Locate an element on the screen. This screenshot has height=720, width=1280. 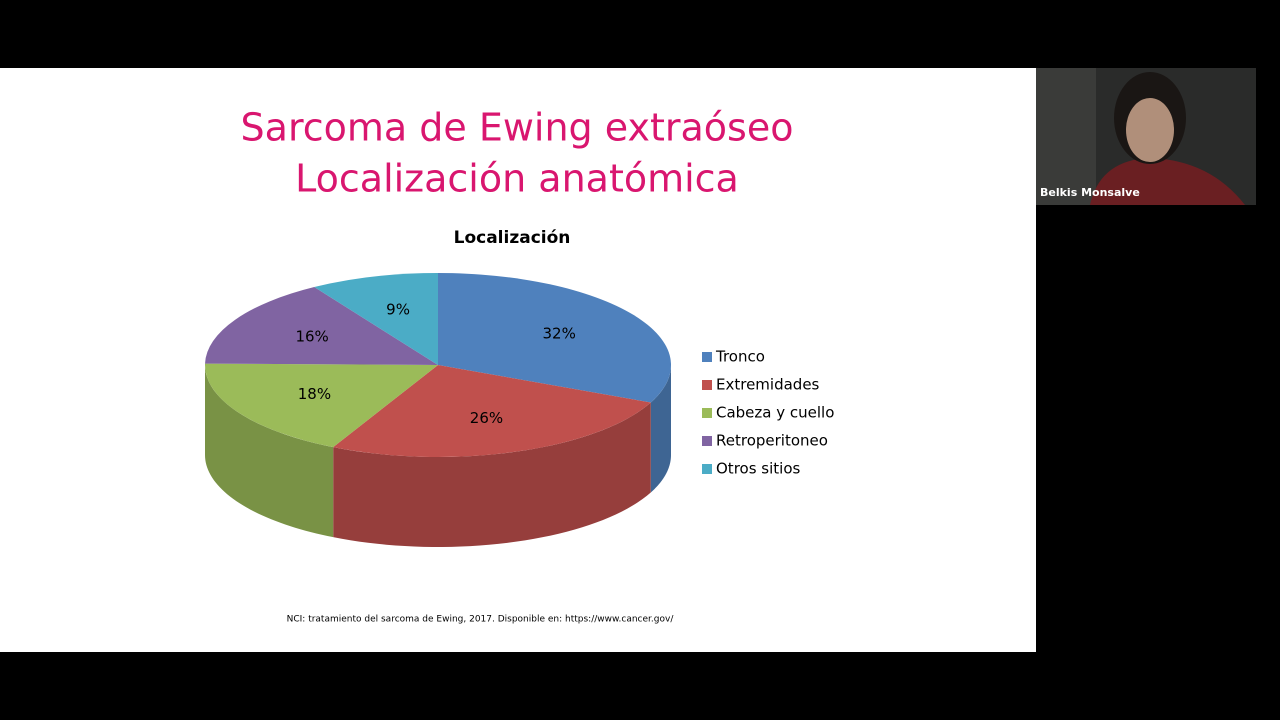
legend-label: Tronco is located at coordinates (740, 357).